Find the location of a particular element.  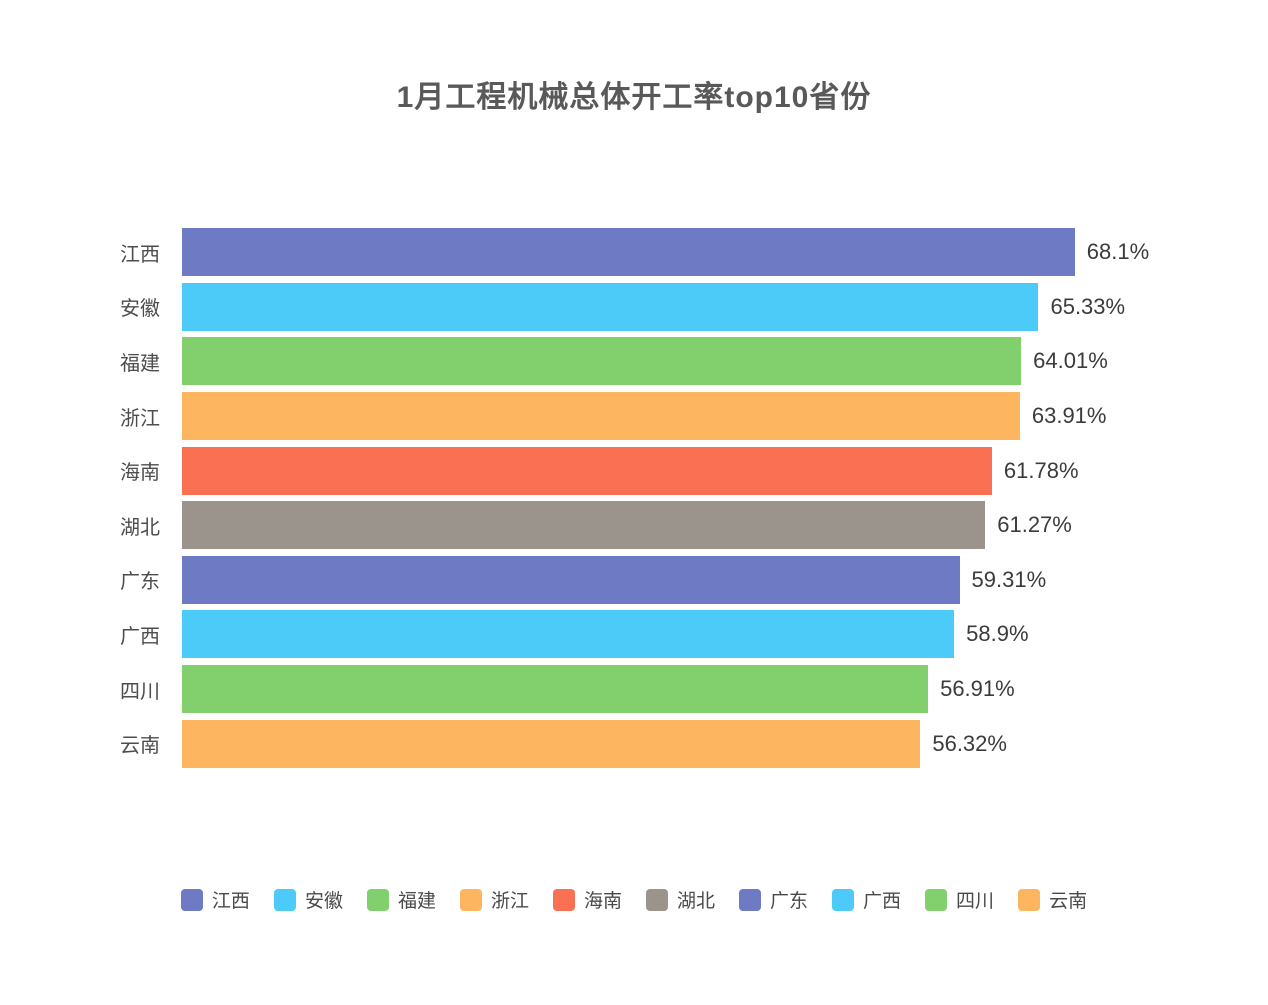

bar-track: 59.31% is located at coordinates (725, 579).